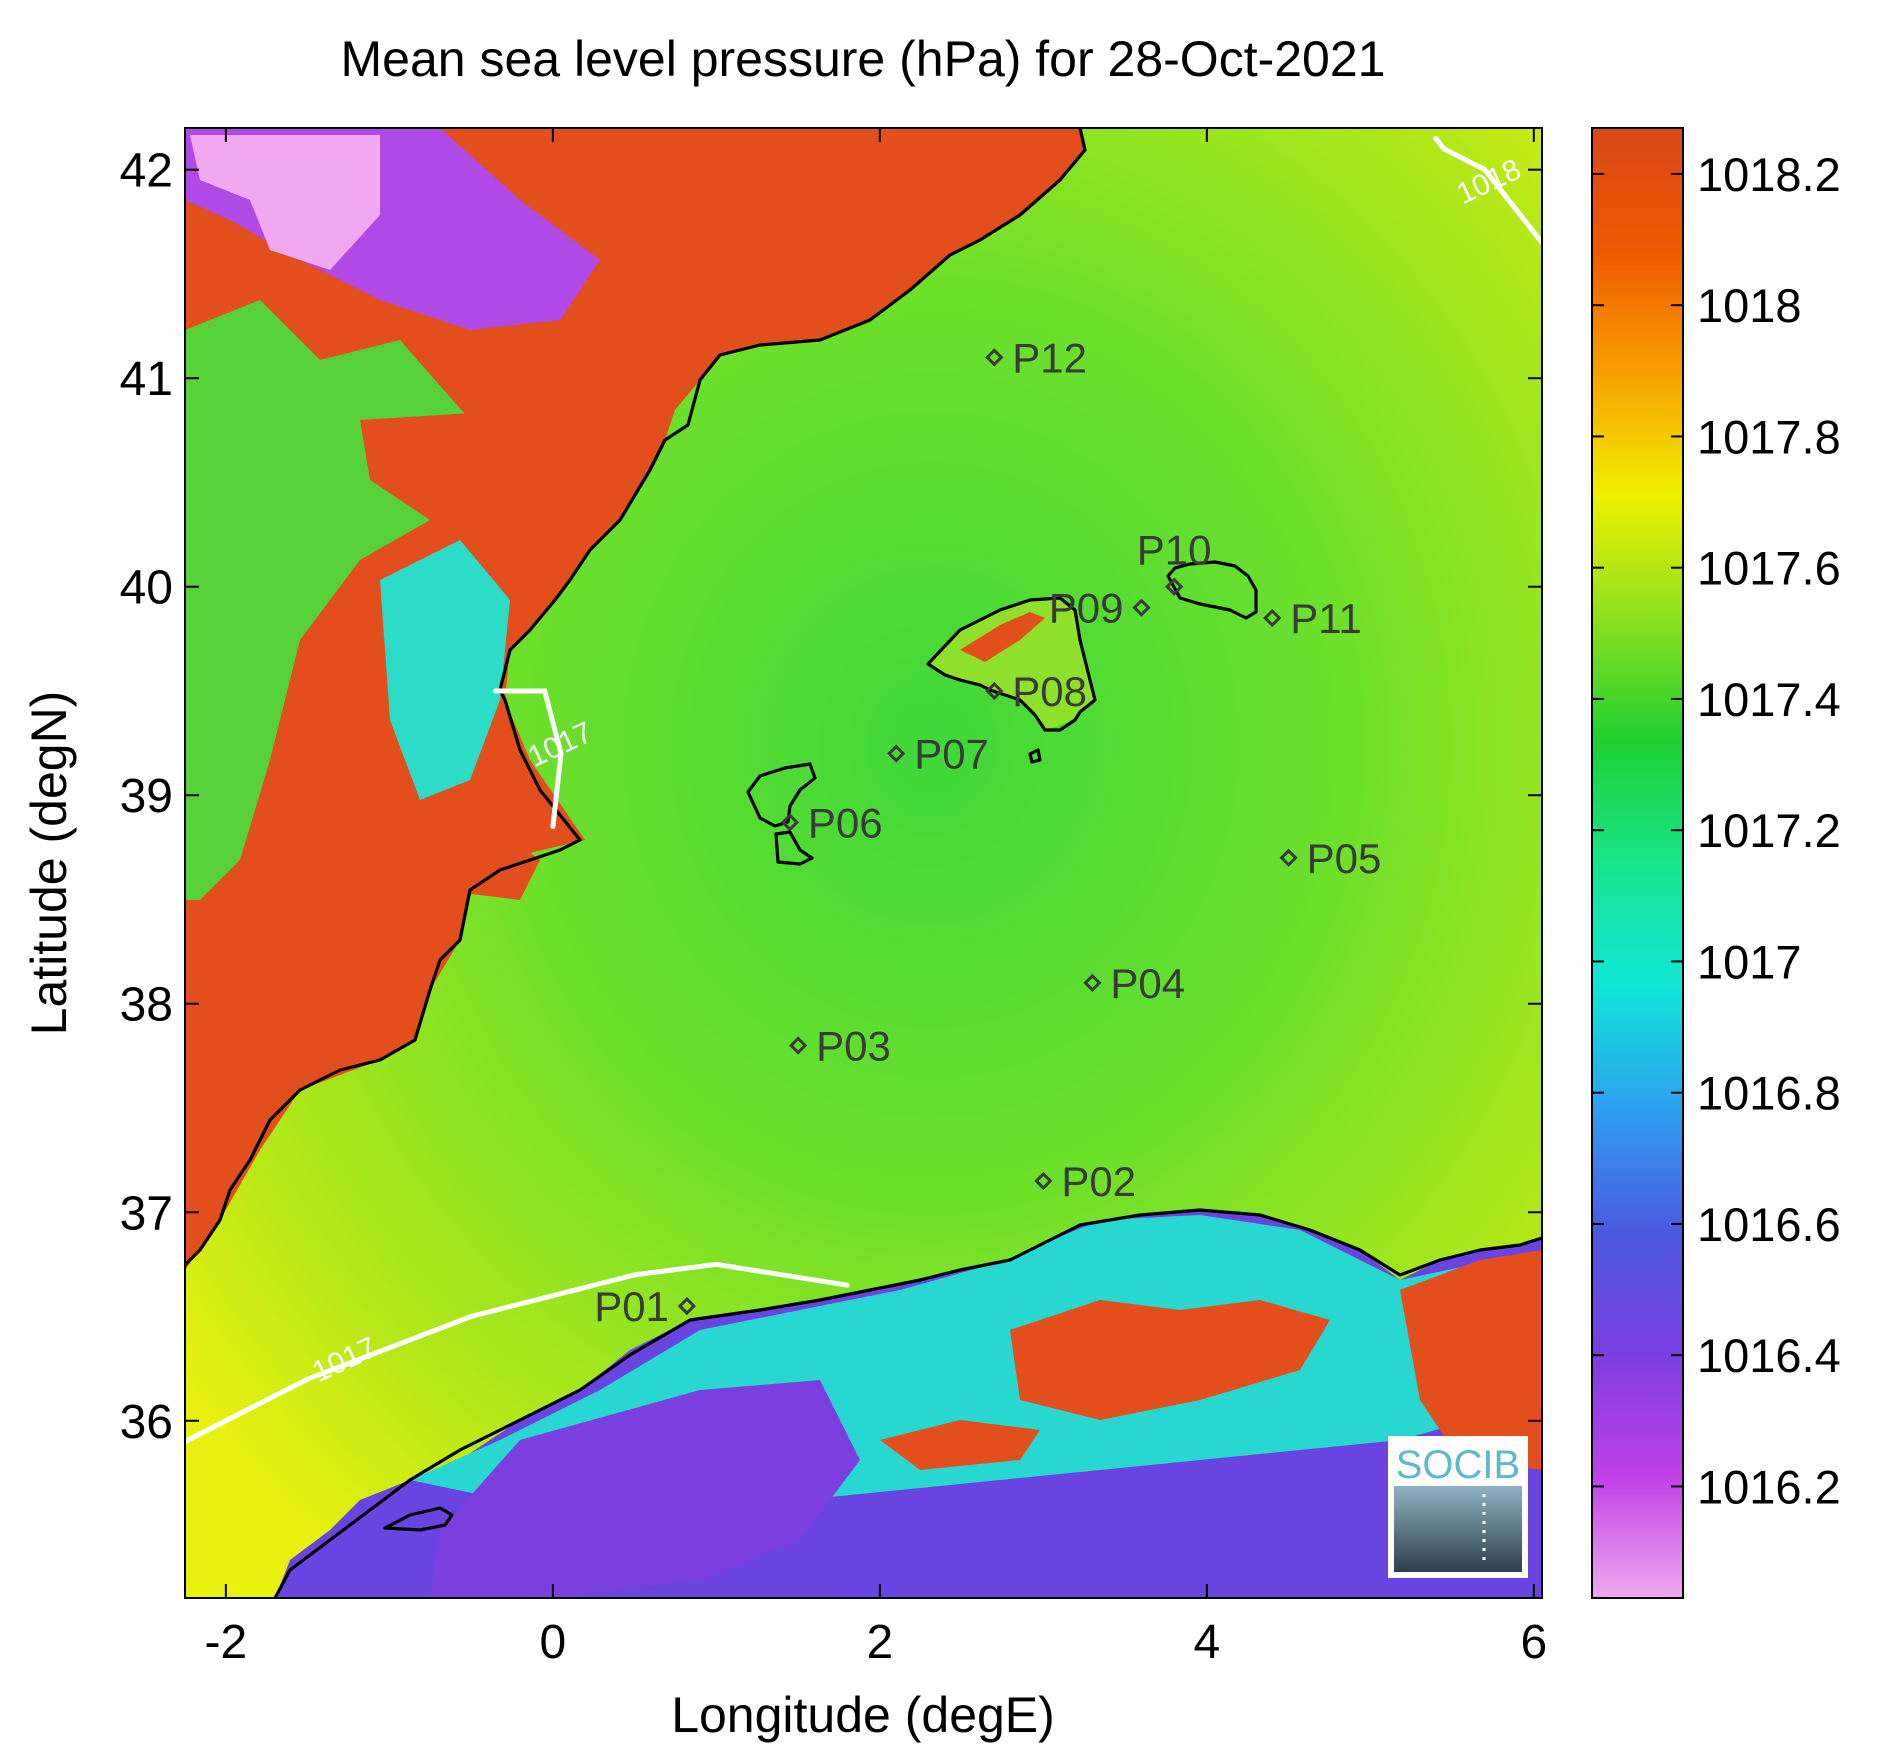 The image size is (1904, 1758). What do you see at coordinates (1206, 1642) in the screenshot?
I see `x-tick-label: 4` at bounding box center [1206, 1642].